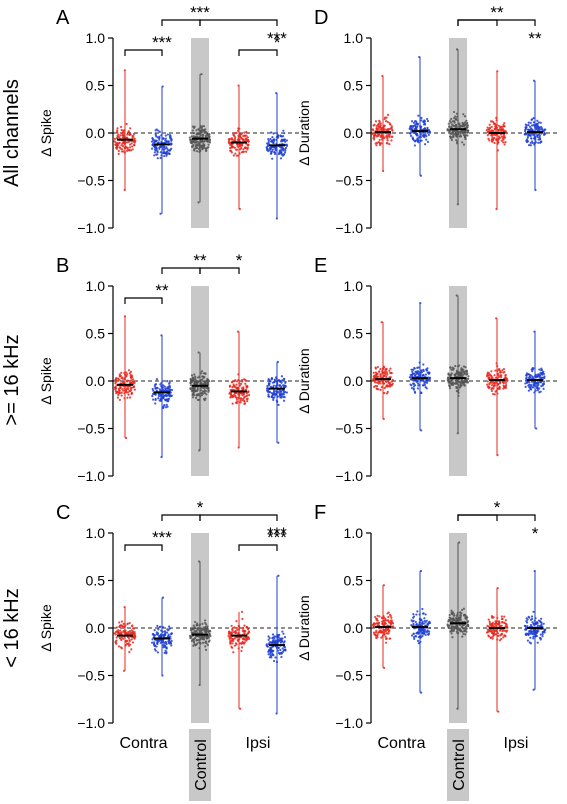 The width and height of the screenshot is (567, 804). What do you see at coordinates (535, 533) in the screenshot?
I see `significance-stars: *` at bounding box center [535, 533].